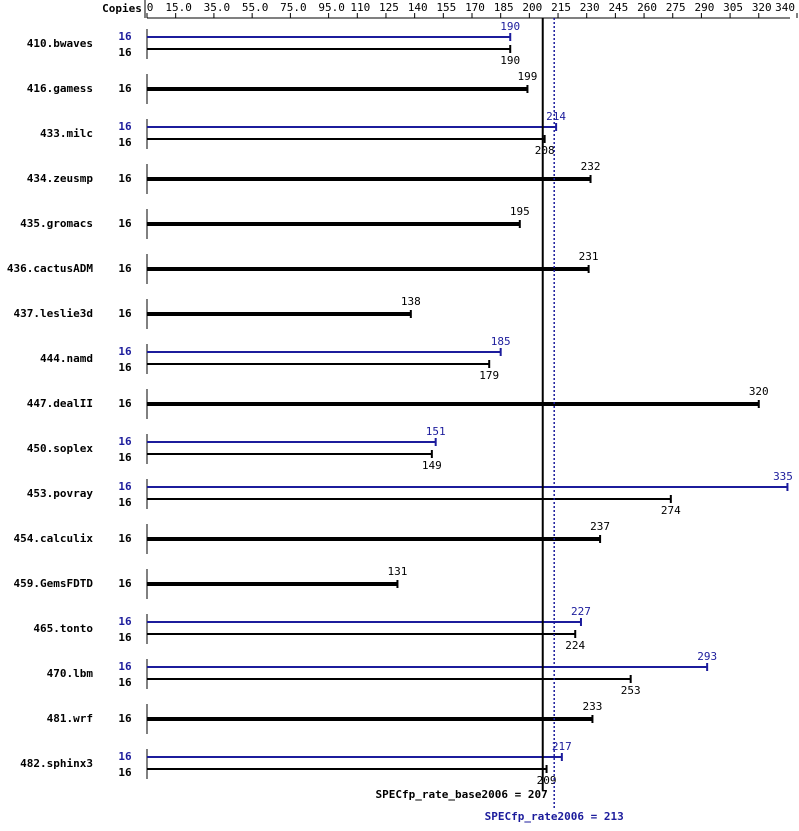 The width and height of the screenshot is (799, 831). I want to click on value-label: 227, so click(581, 611).